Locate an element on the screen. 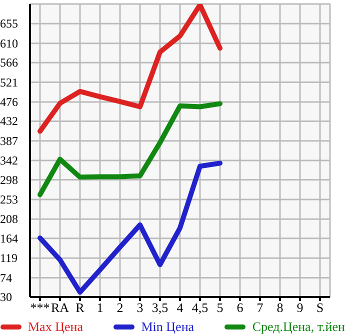 The height and width of the screenshot is (335, 345). x-tick-label: 6 is located at coordinates (240, 308).